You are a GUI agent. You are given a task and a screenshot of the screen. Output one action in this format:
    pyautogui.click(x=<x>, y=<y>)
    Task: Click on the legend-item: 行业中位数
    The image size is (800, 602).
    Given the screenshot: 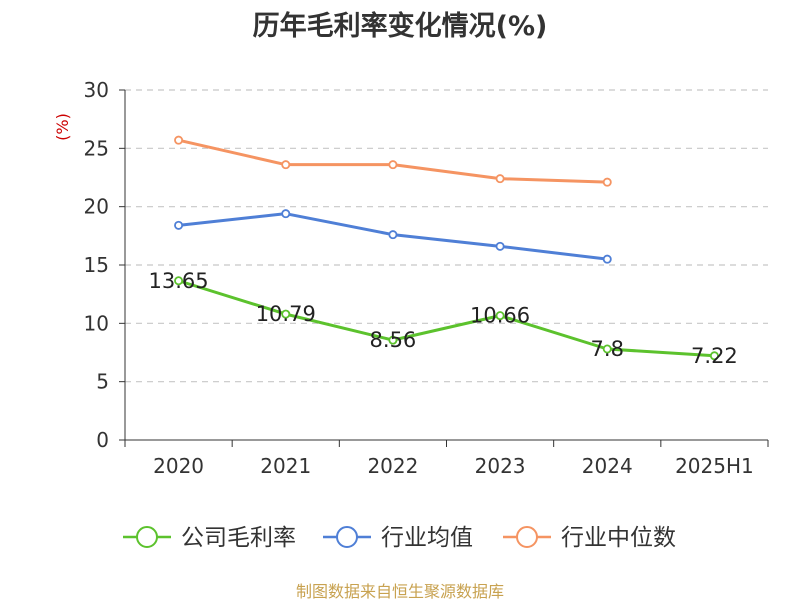 What is the action you would take?
    pyautogui.click(x=589, y=538)
    